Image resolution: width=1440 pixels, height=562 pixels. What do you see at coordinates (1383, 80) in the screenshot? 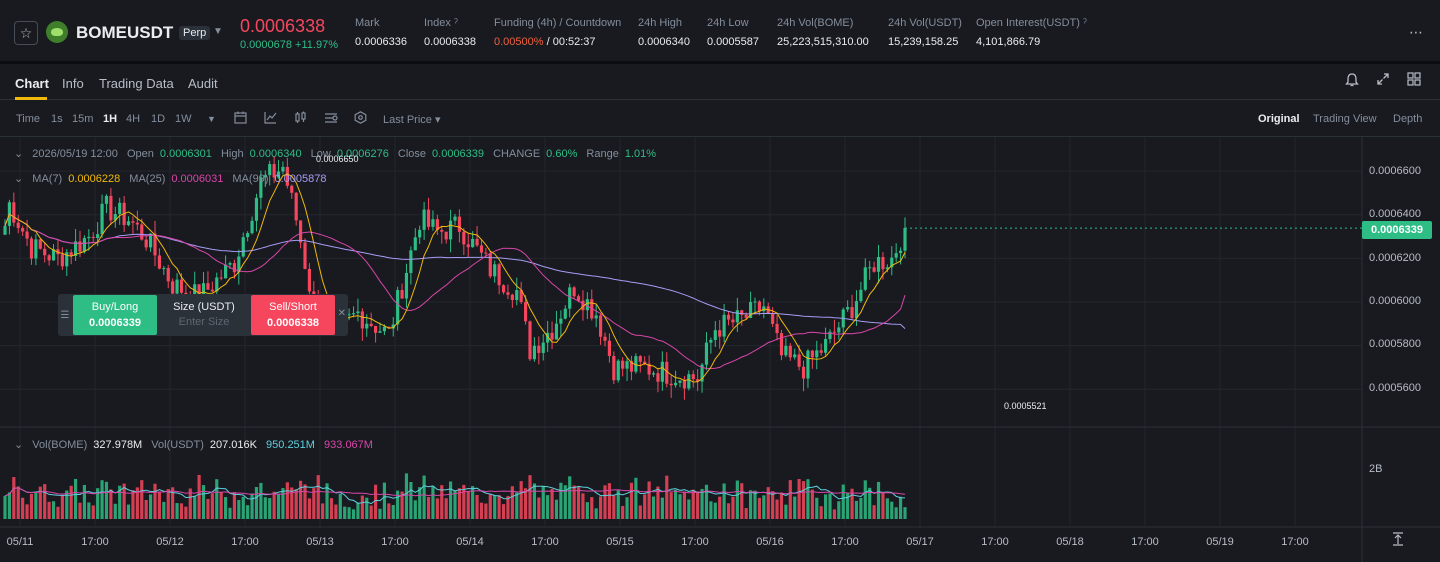
I see `fullscreen-icon` at bounding box center [1383, 80].